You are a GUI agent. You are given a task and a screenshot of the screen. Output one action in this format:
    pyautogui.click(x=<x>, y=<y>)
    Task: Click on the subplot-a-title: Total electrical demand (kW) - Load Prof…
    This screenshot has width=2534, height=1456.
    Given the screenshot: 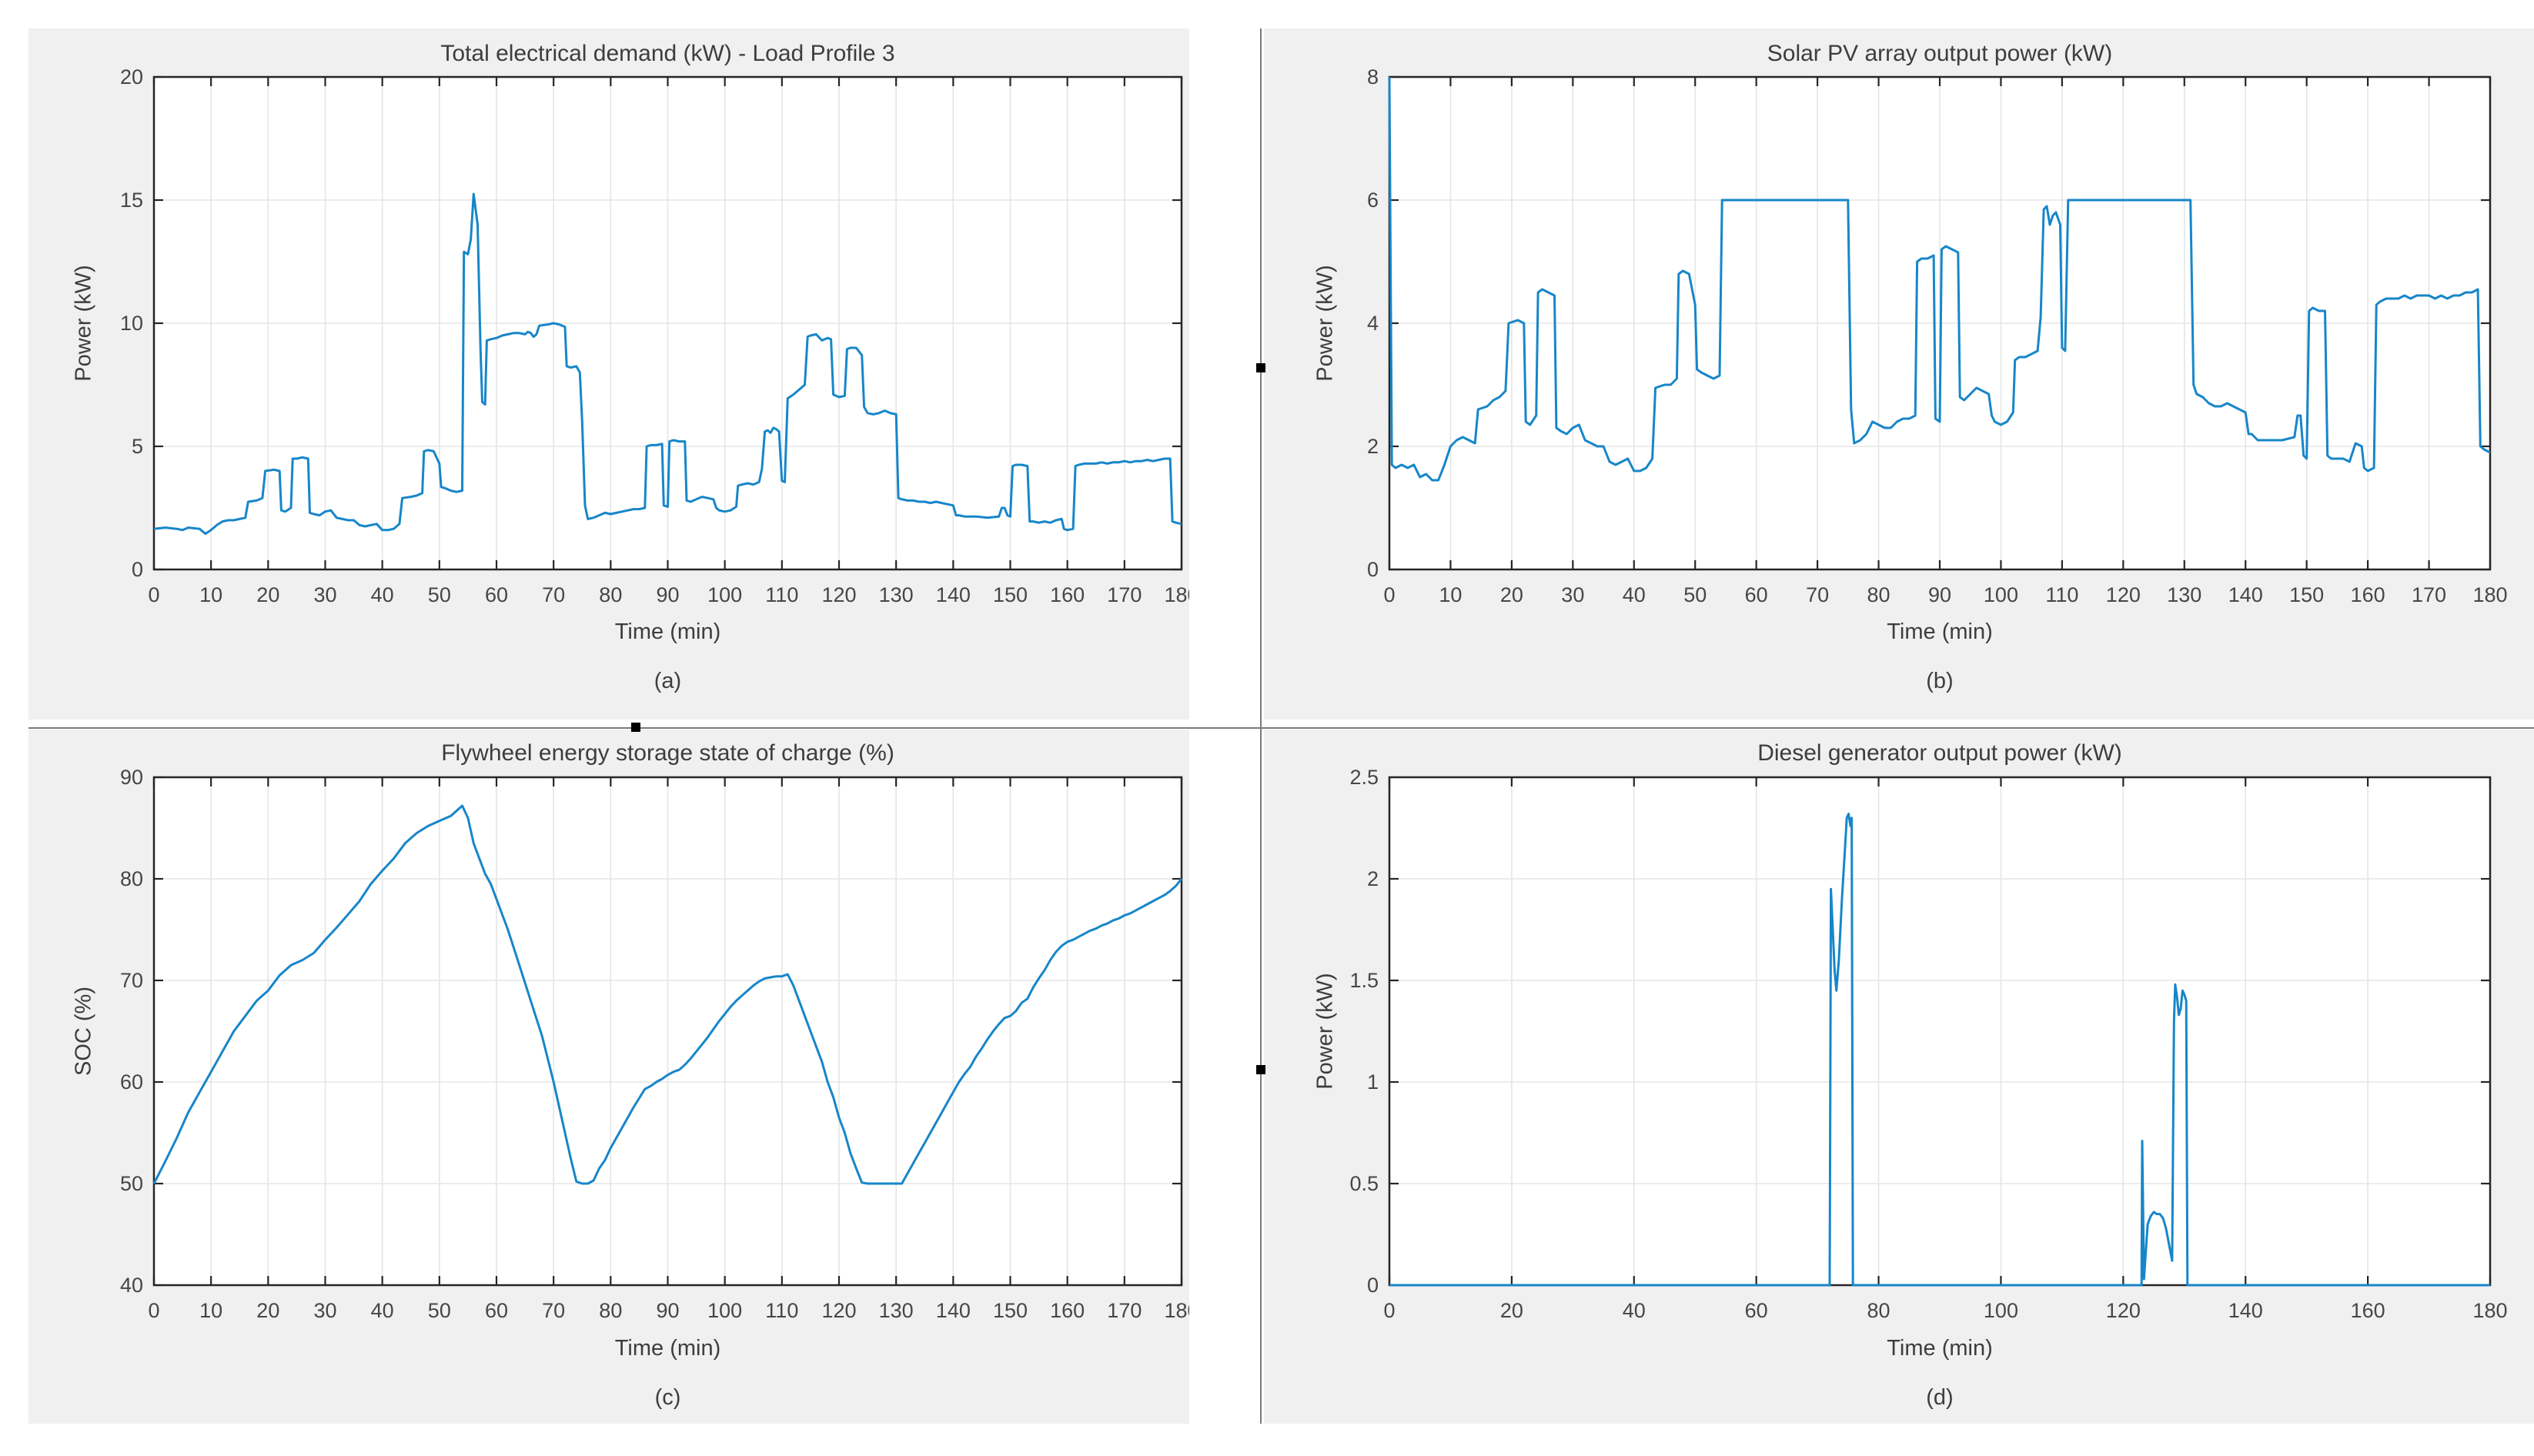 What is the action you would take?
    pyautogui.click(x=667, y=53)
    